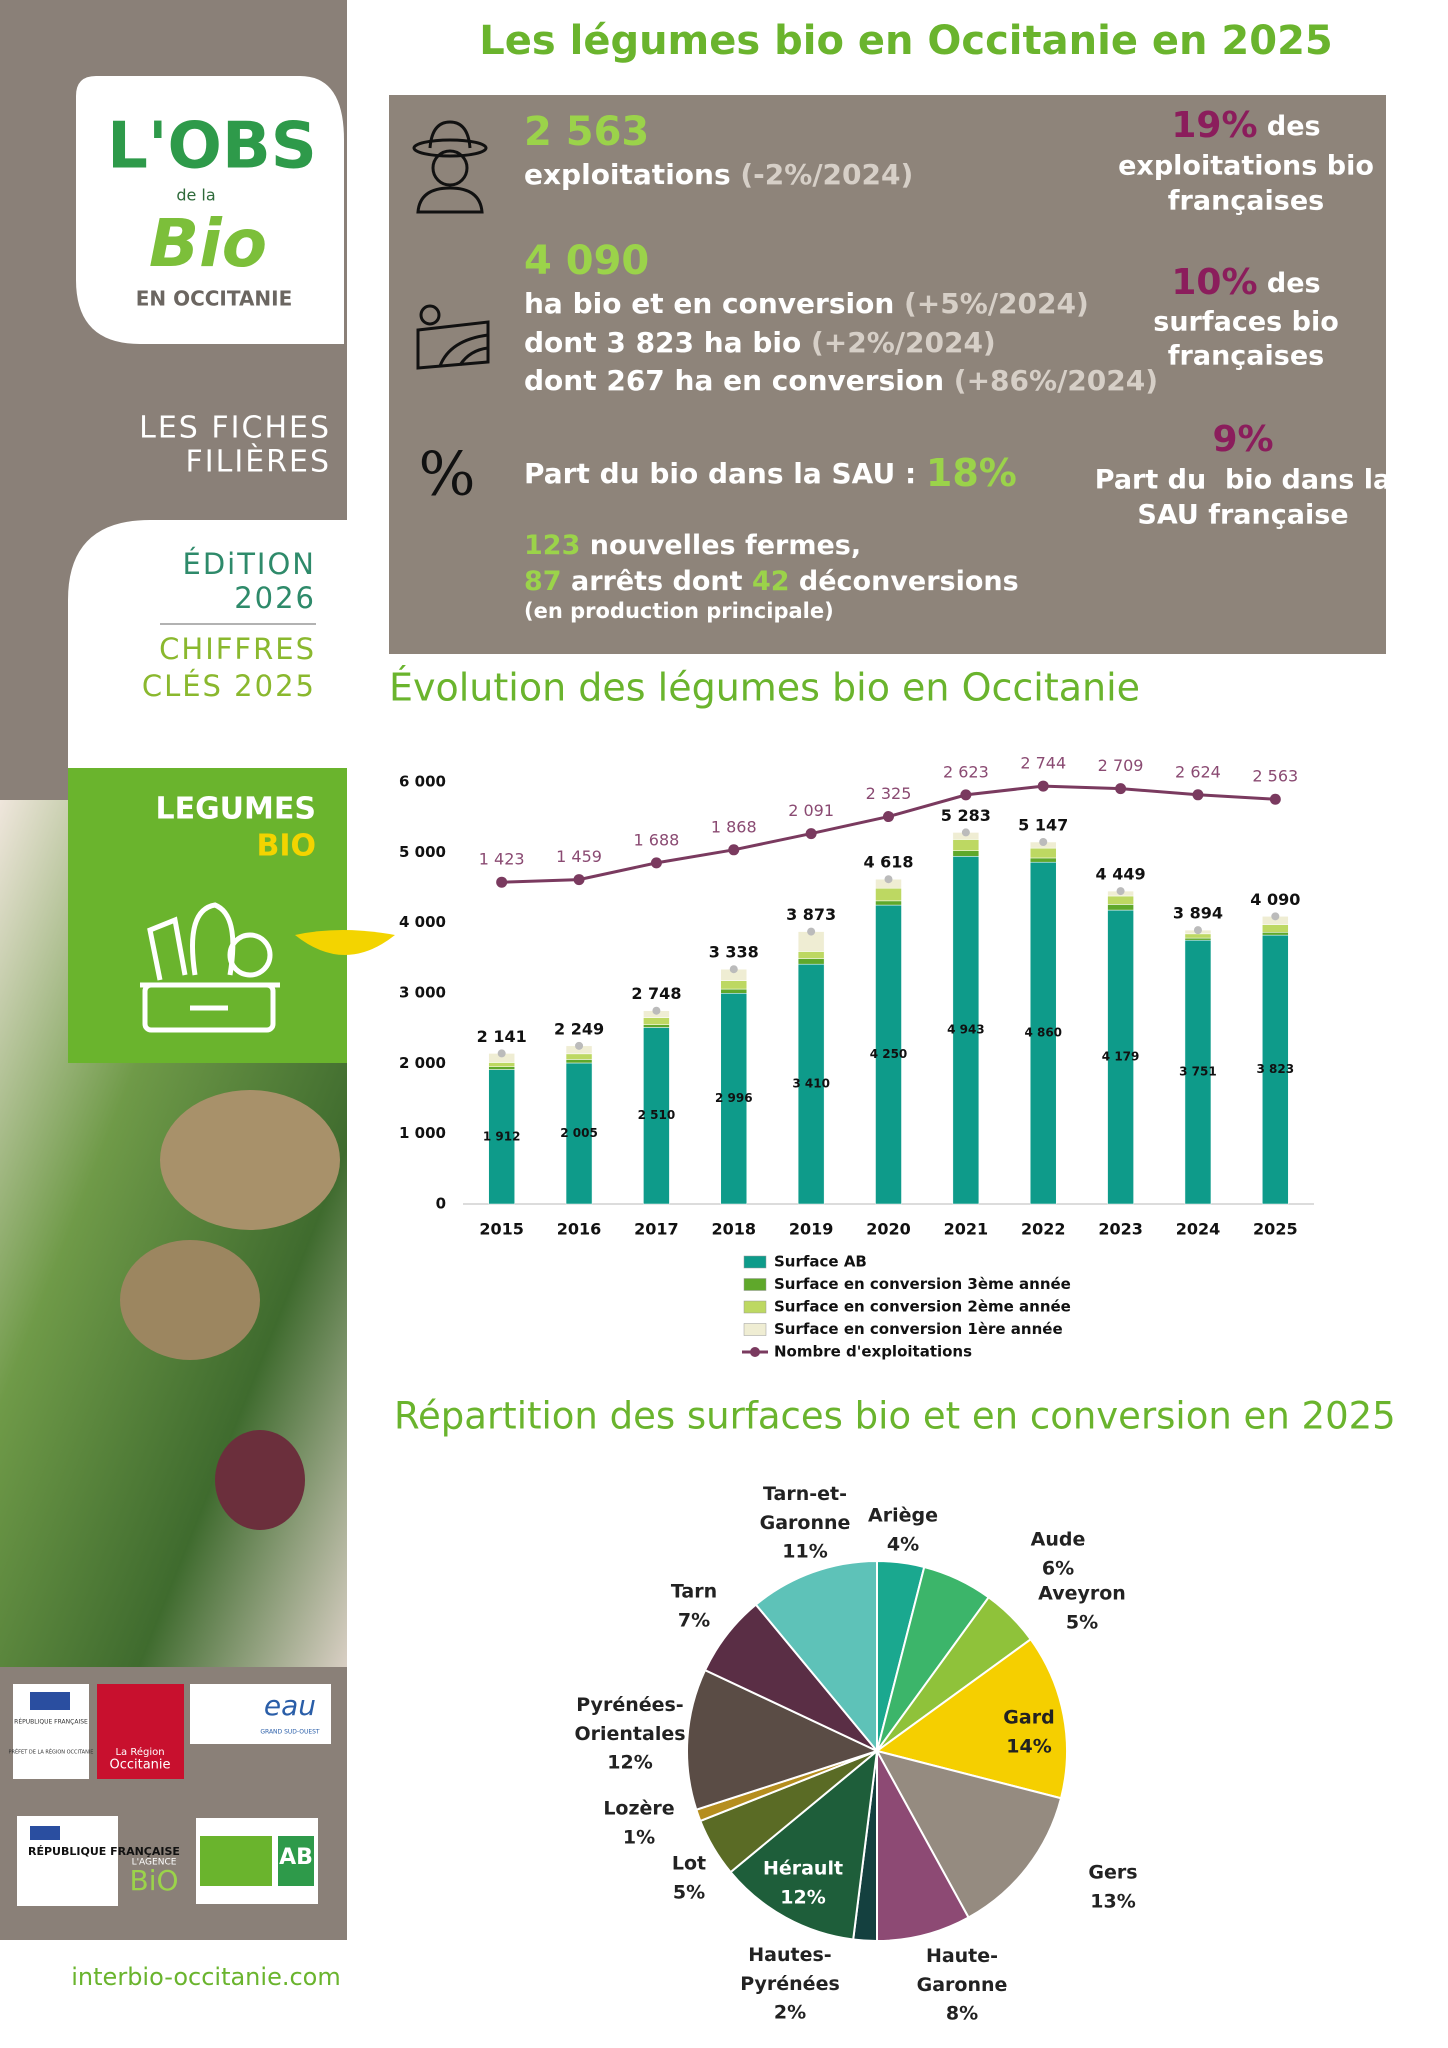 The image size is (1448, 2048). What do you see at coordinates (1275, 776) in the screenshot?
I see `line-value-label: 2 563` at bounding box center [1275, 776].